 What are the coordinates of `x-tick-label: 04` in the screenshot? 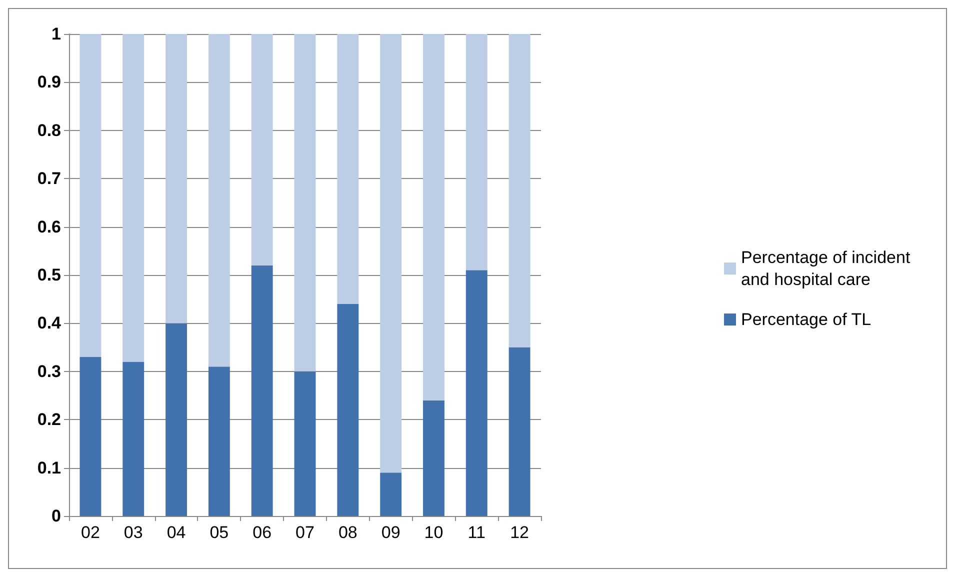 It's located at (176, 532).